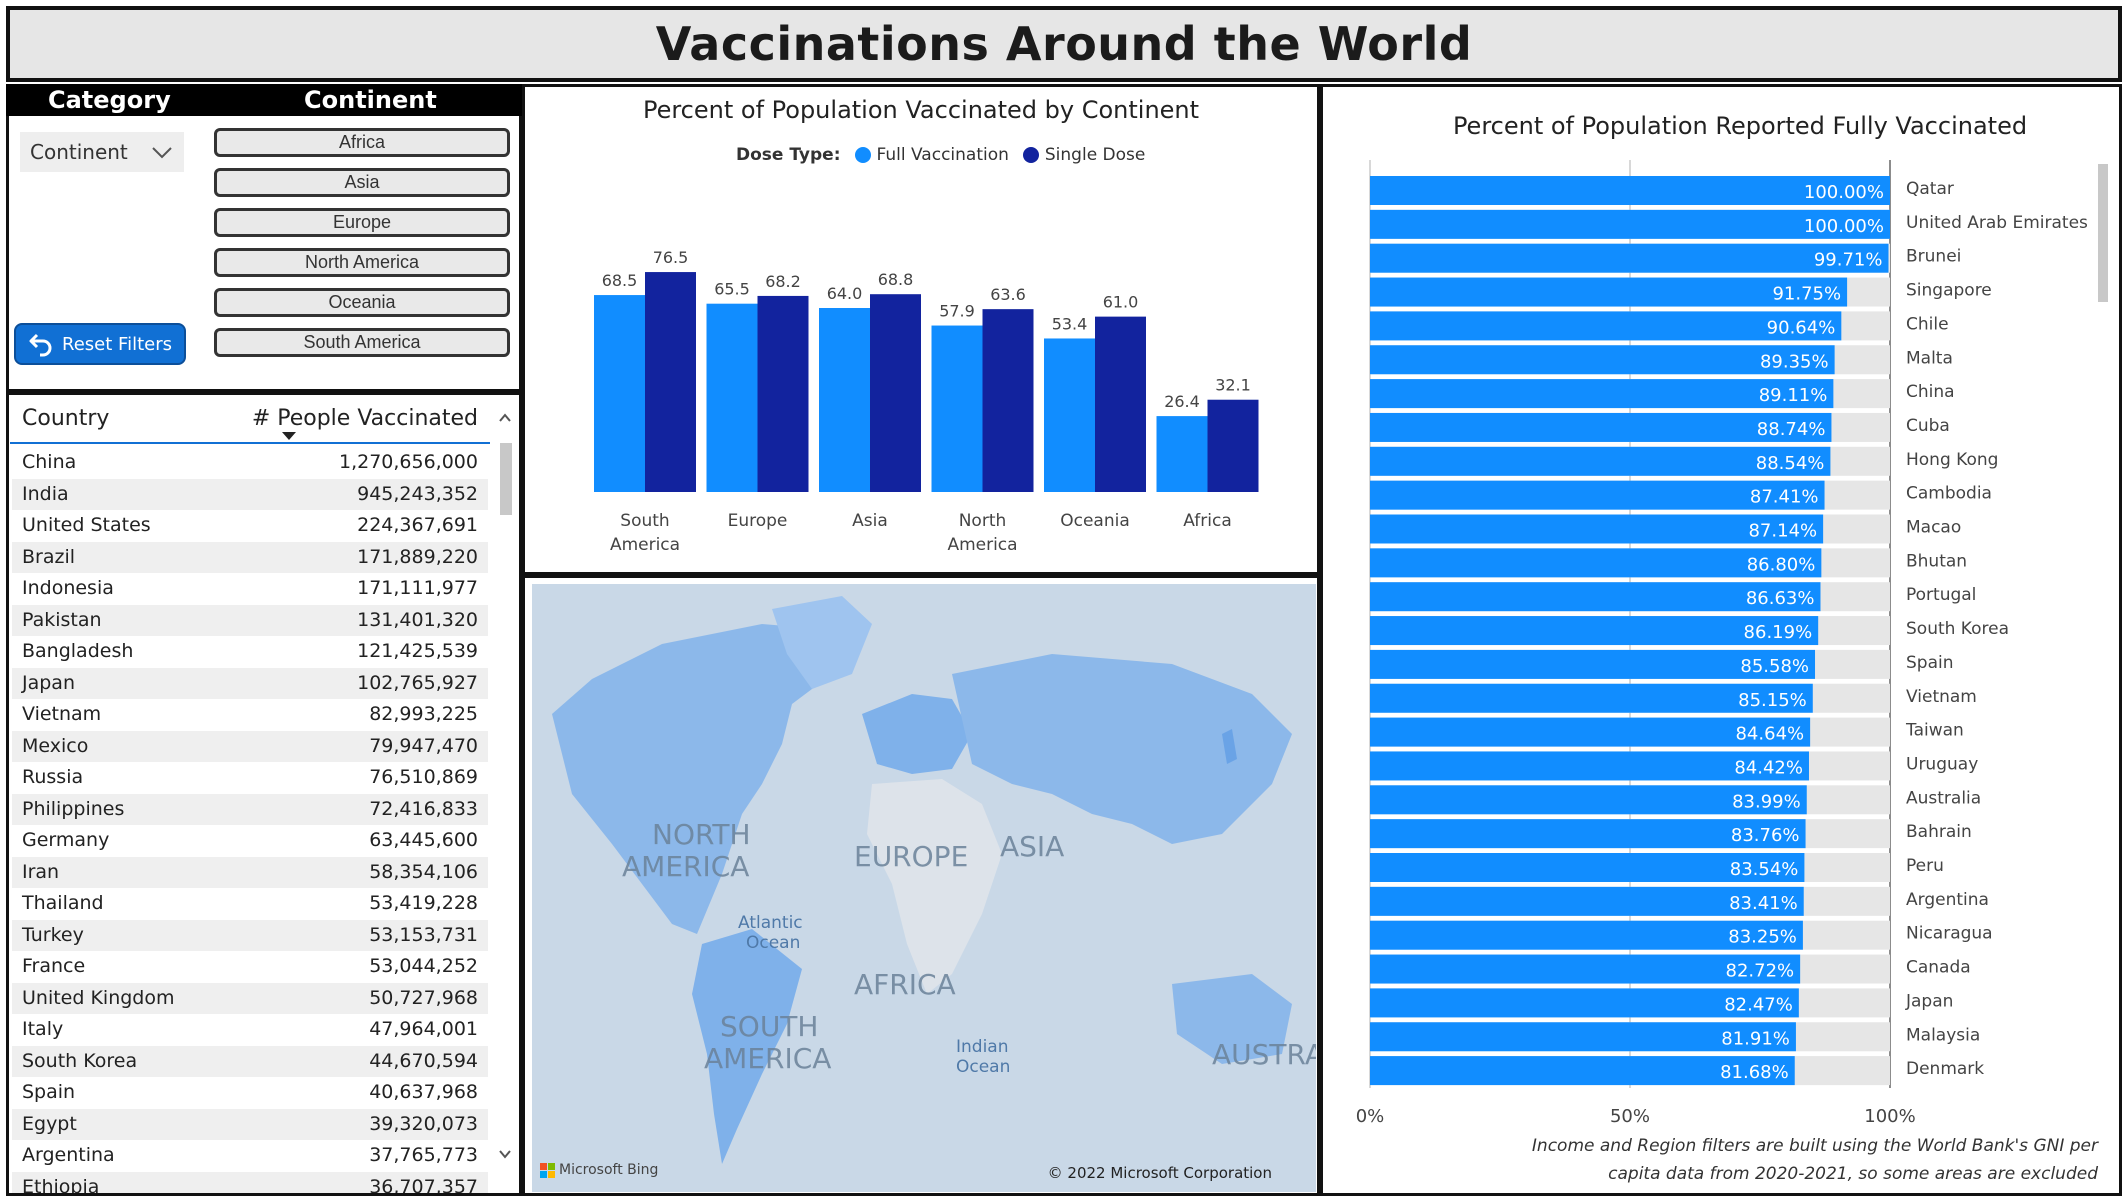  Describe the element at coordinates (364, 418) in the screenshot. I see `col-people-header: # People Vaccinated` at that location.